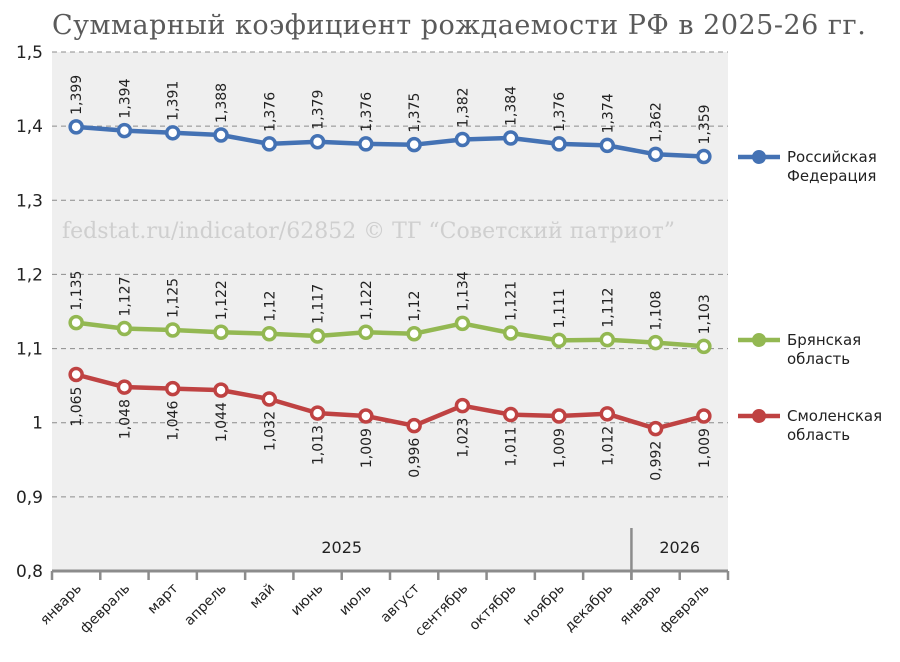 The height and width of the screenshot is (662, 900). I want to click on data-label: 1,134, so click(463, 291).